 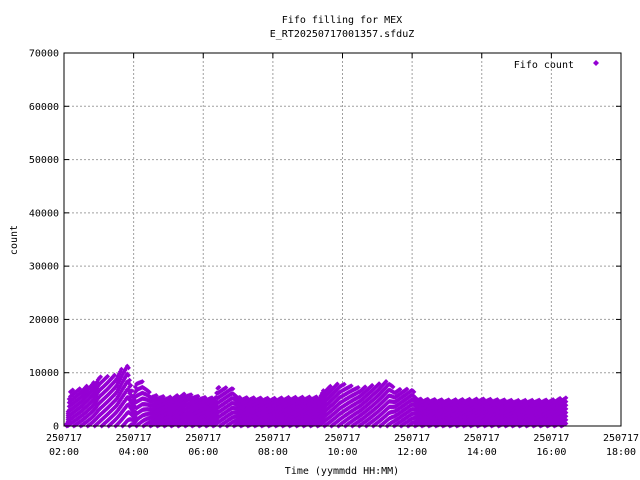 I want to click on x-tick-time: 02:00, so click(x=64, y=452).